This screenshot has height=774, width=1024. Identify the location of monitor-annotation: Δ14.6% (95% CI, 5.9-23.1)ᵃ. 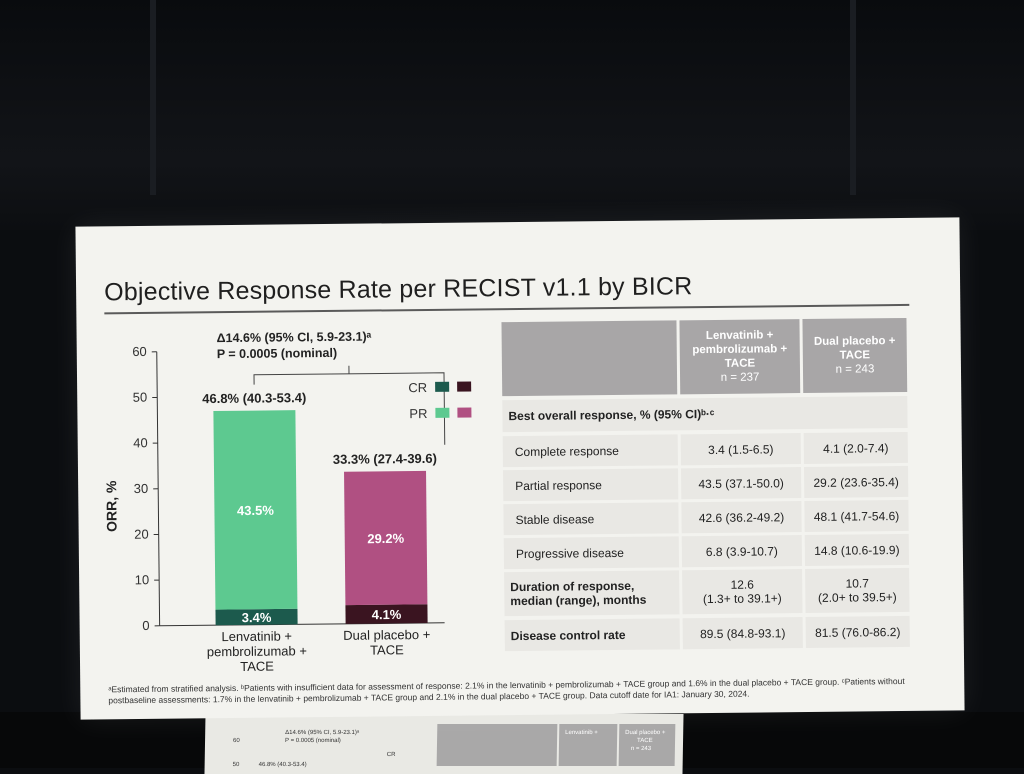
(322, 733).